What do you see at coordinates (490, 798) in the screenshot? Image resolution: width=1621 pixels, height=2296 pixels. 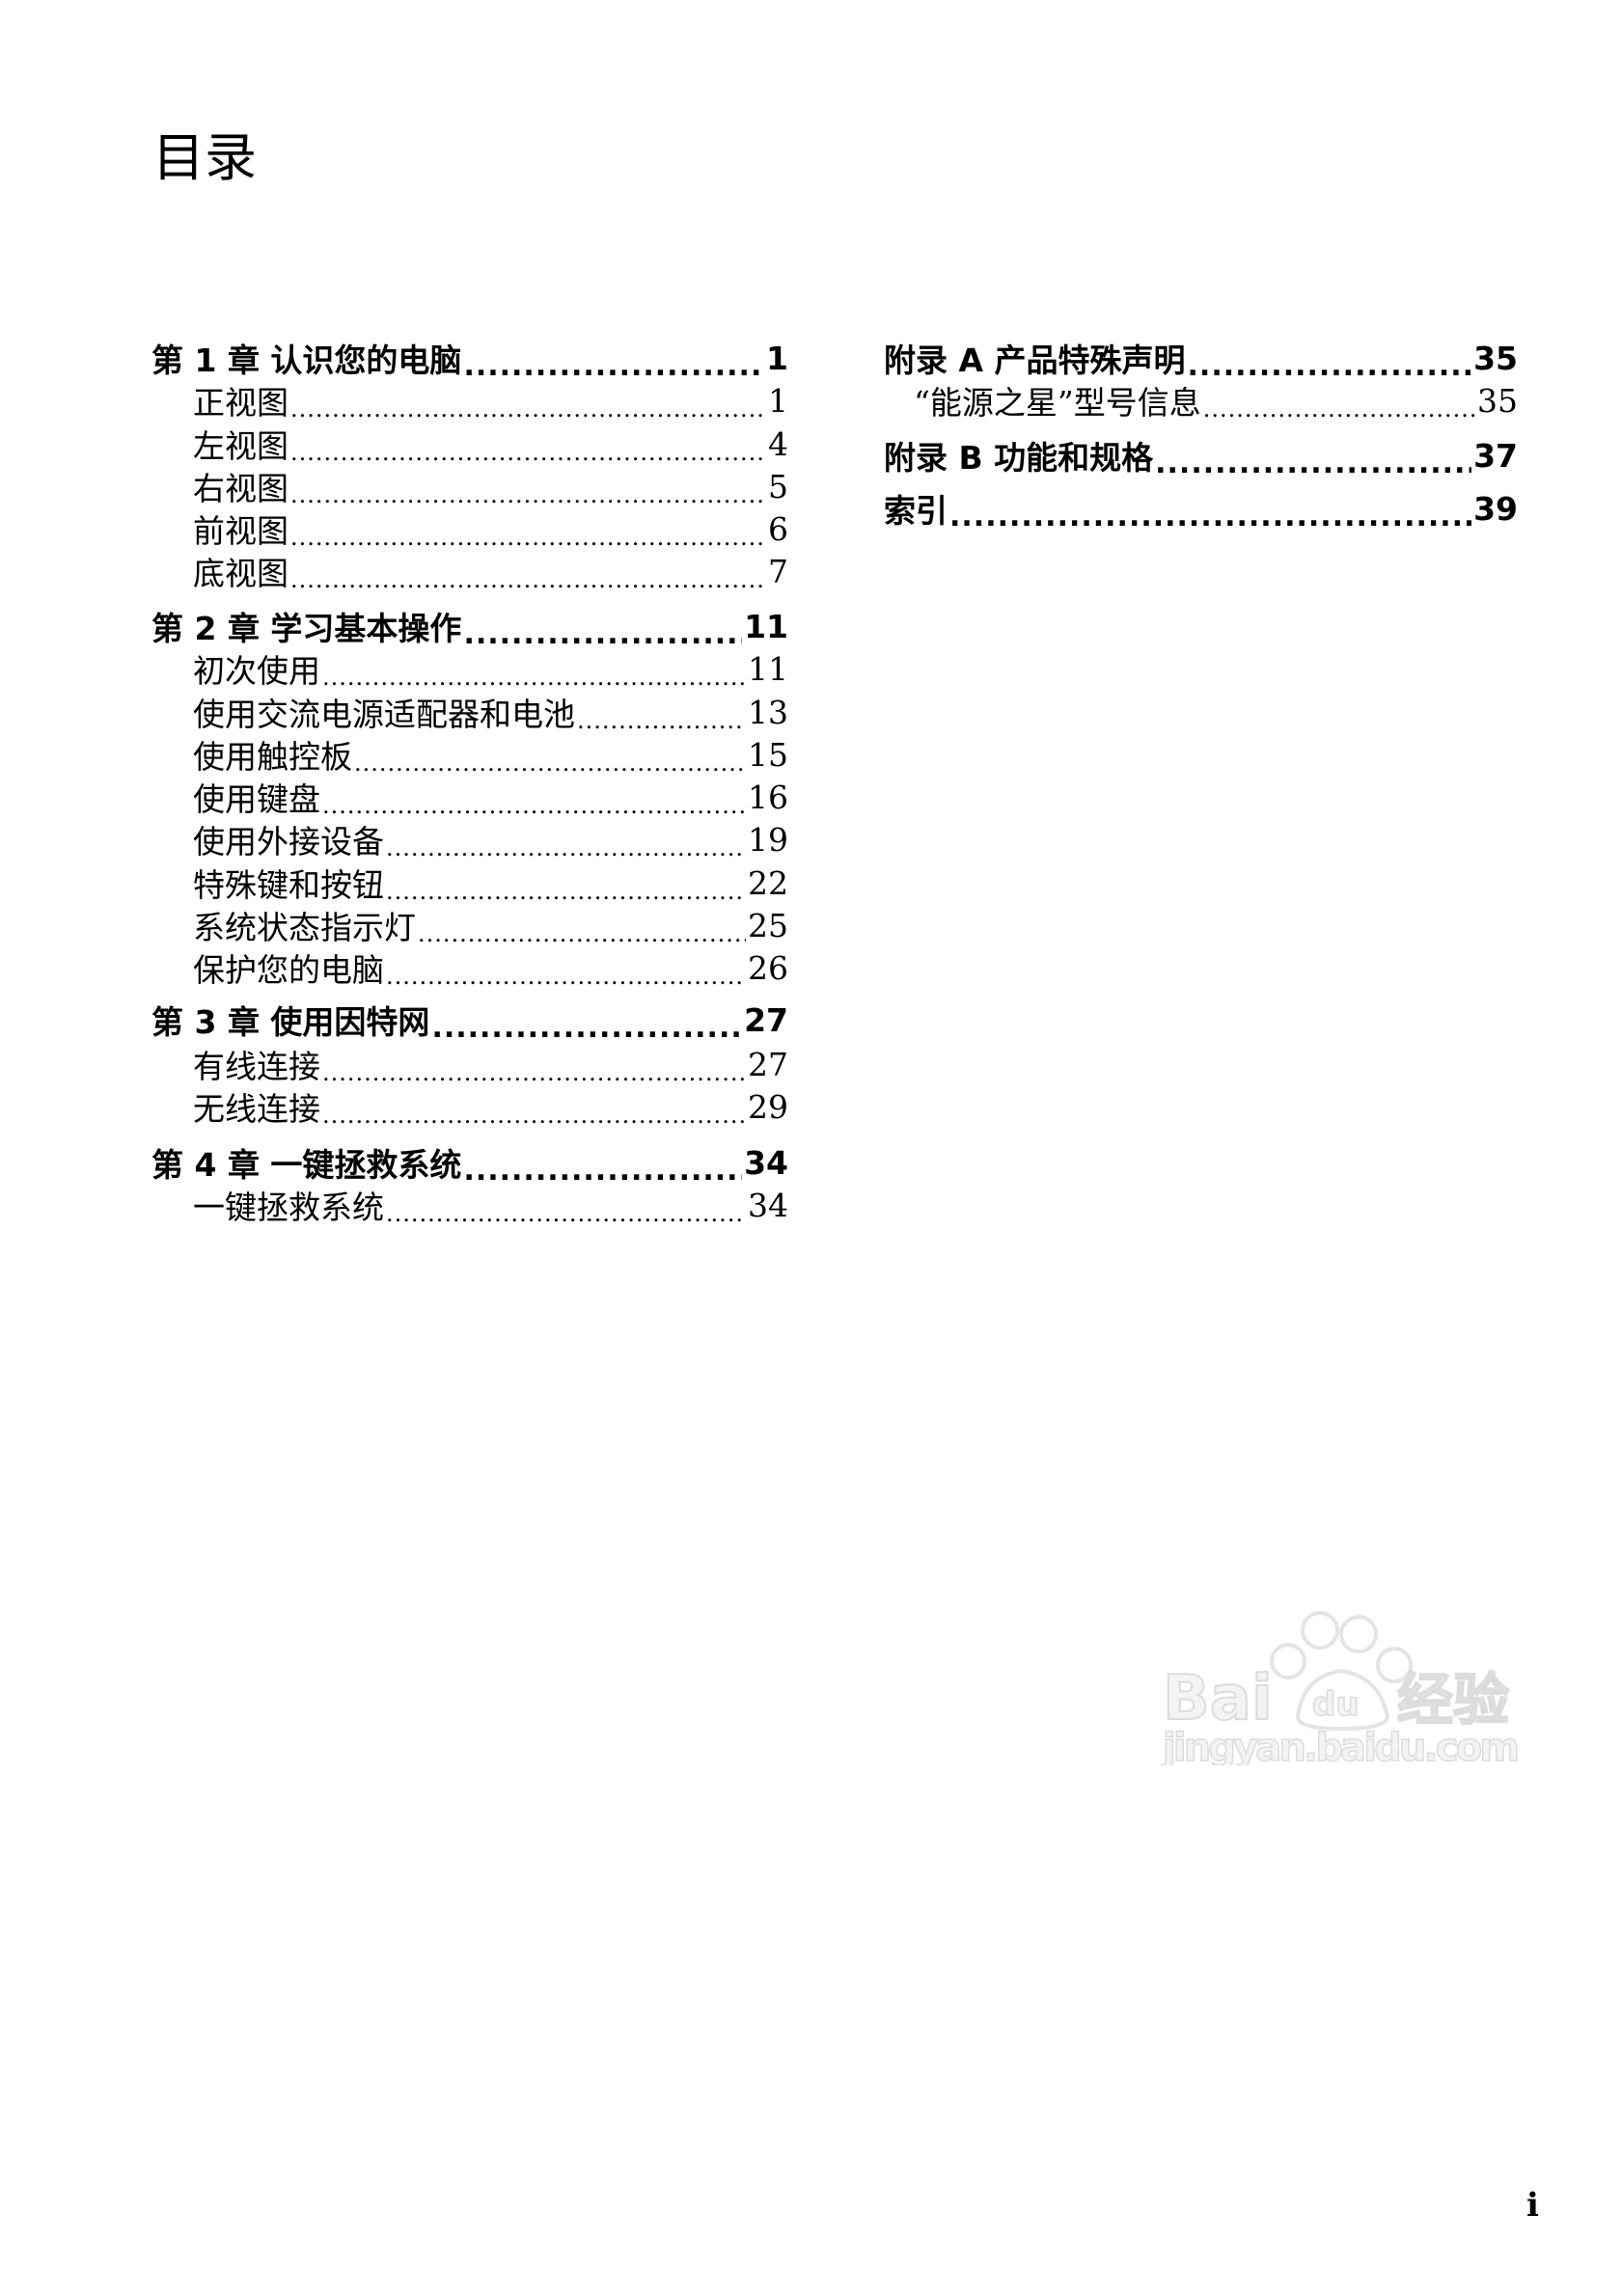 I see `toc-section-entry: 使用键盘 16` at bounding box center [490, 798].